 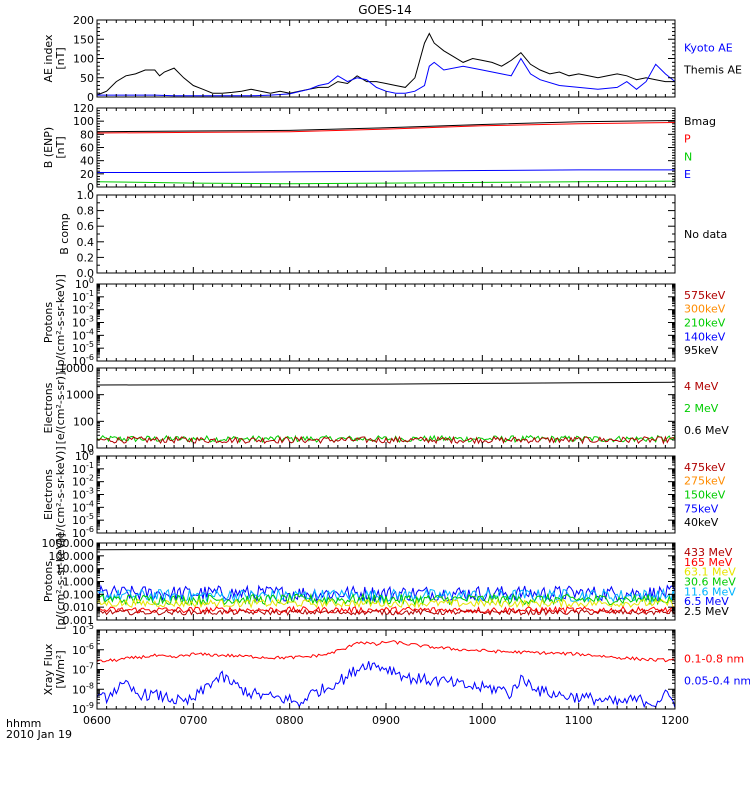 I want to click on y-tick-label: 20, so click(x=87, y=174).